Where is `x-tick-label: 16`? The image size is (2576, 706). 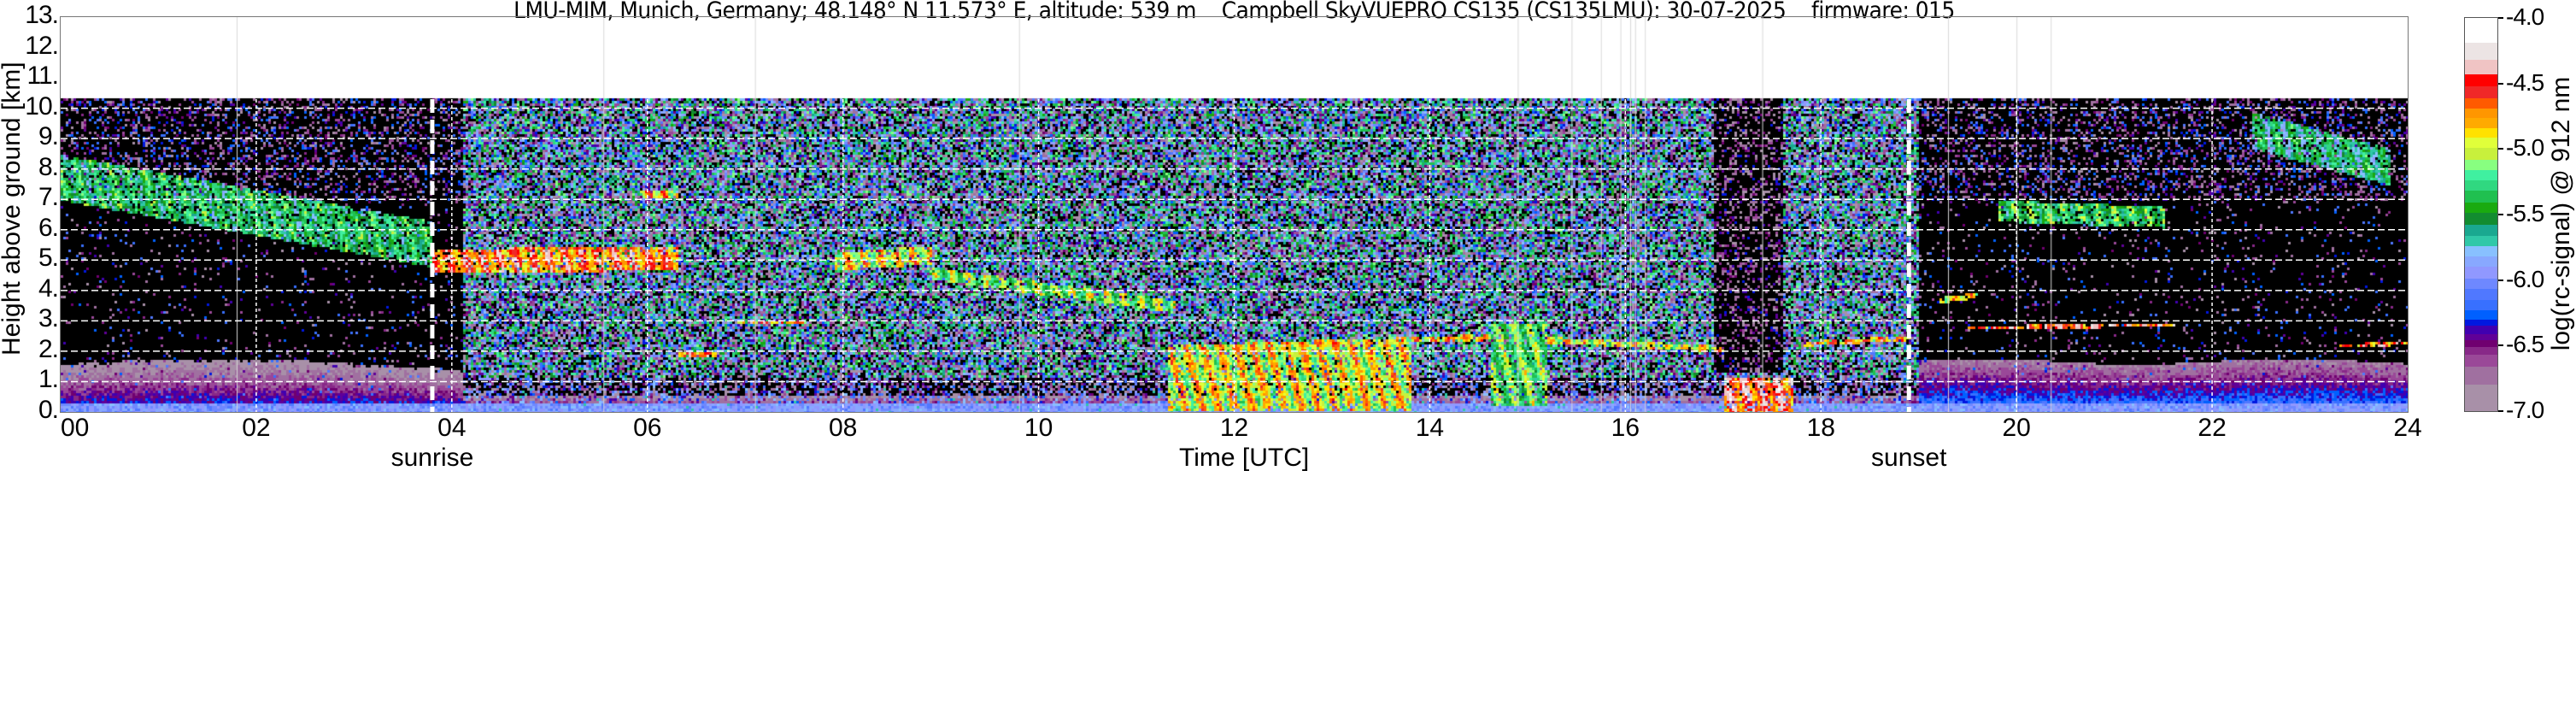
x-tick-label: 16 is located at coordinates (1625, 428).